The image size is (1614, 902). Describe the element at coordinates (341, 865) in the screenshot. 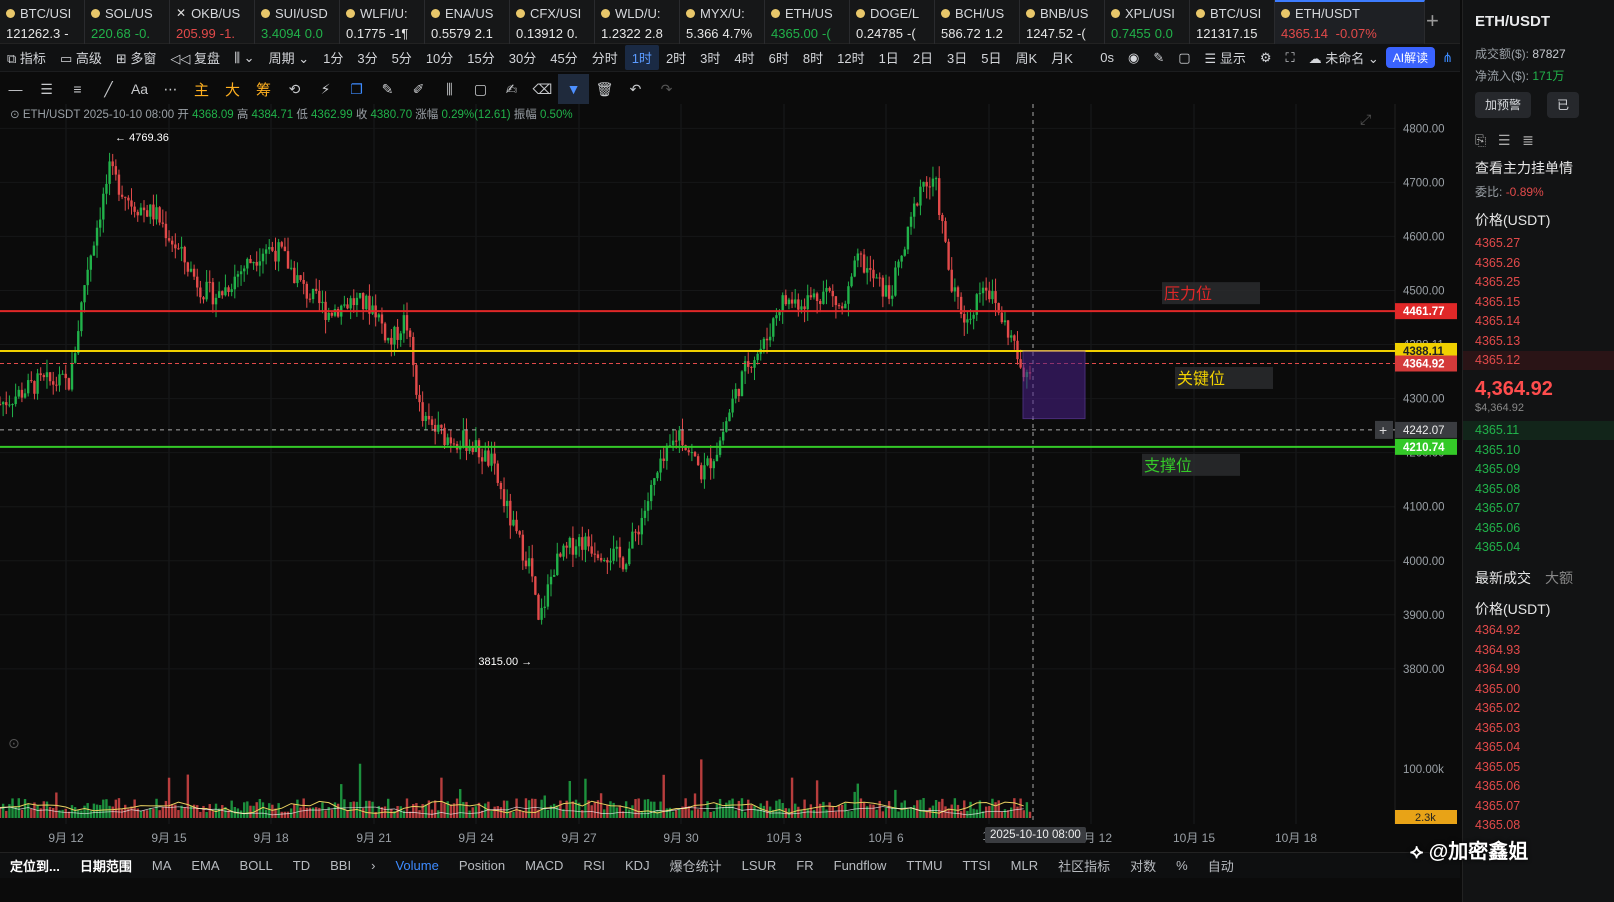

I see `indicator-6: BBI` at that location.